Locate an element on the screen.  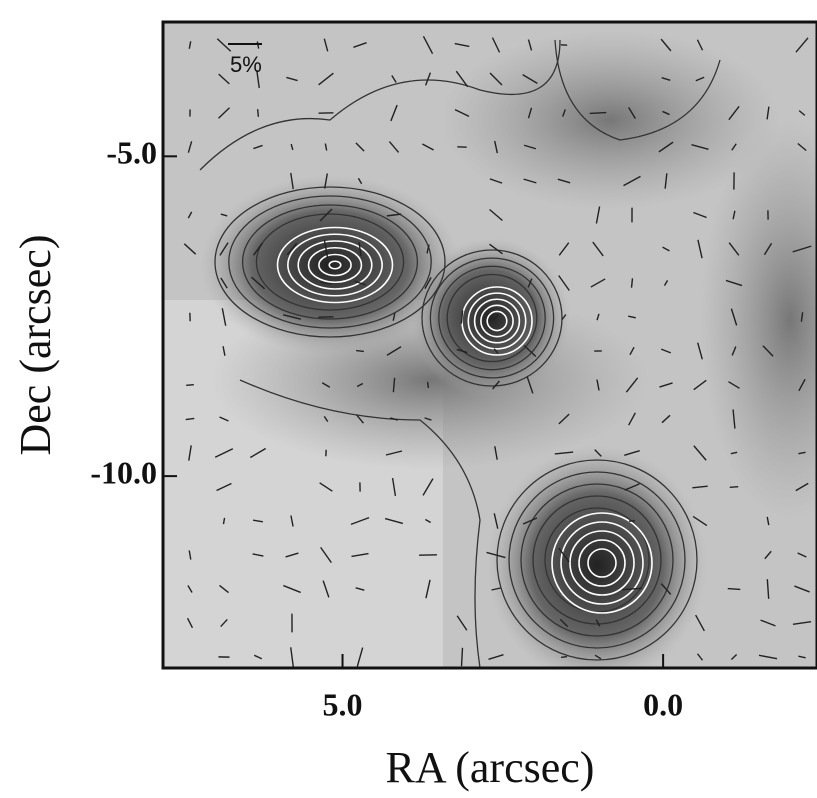
x-tick-label: 0.0 is located at coordinates (663, 704).